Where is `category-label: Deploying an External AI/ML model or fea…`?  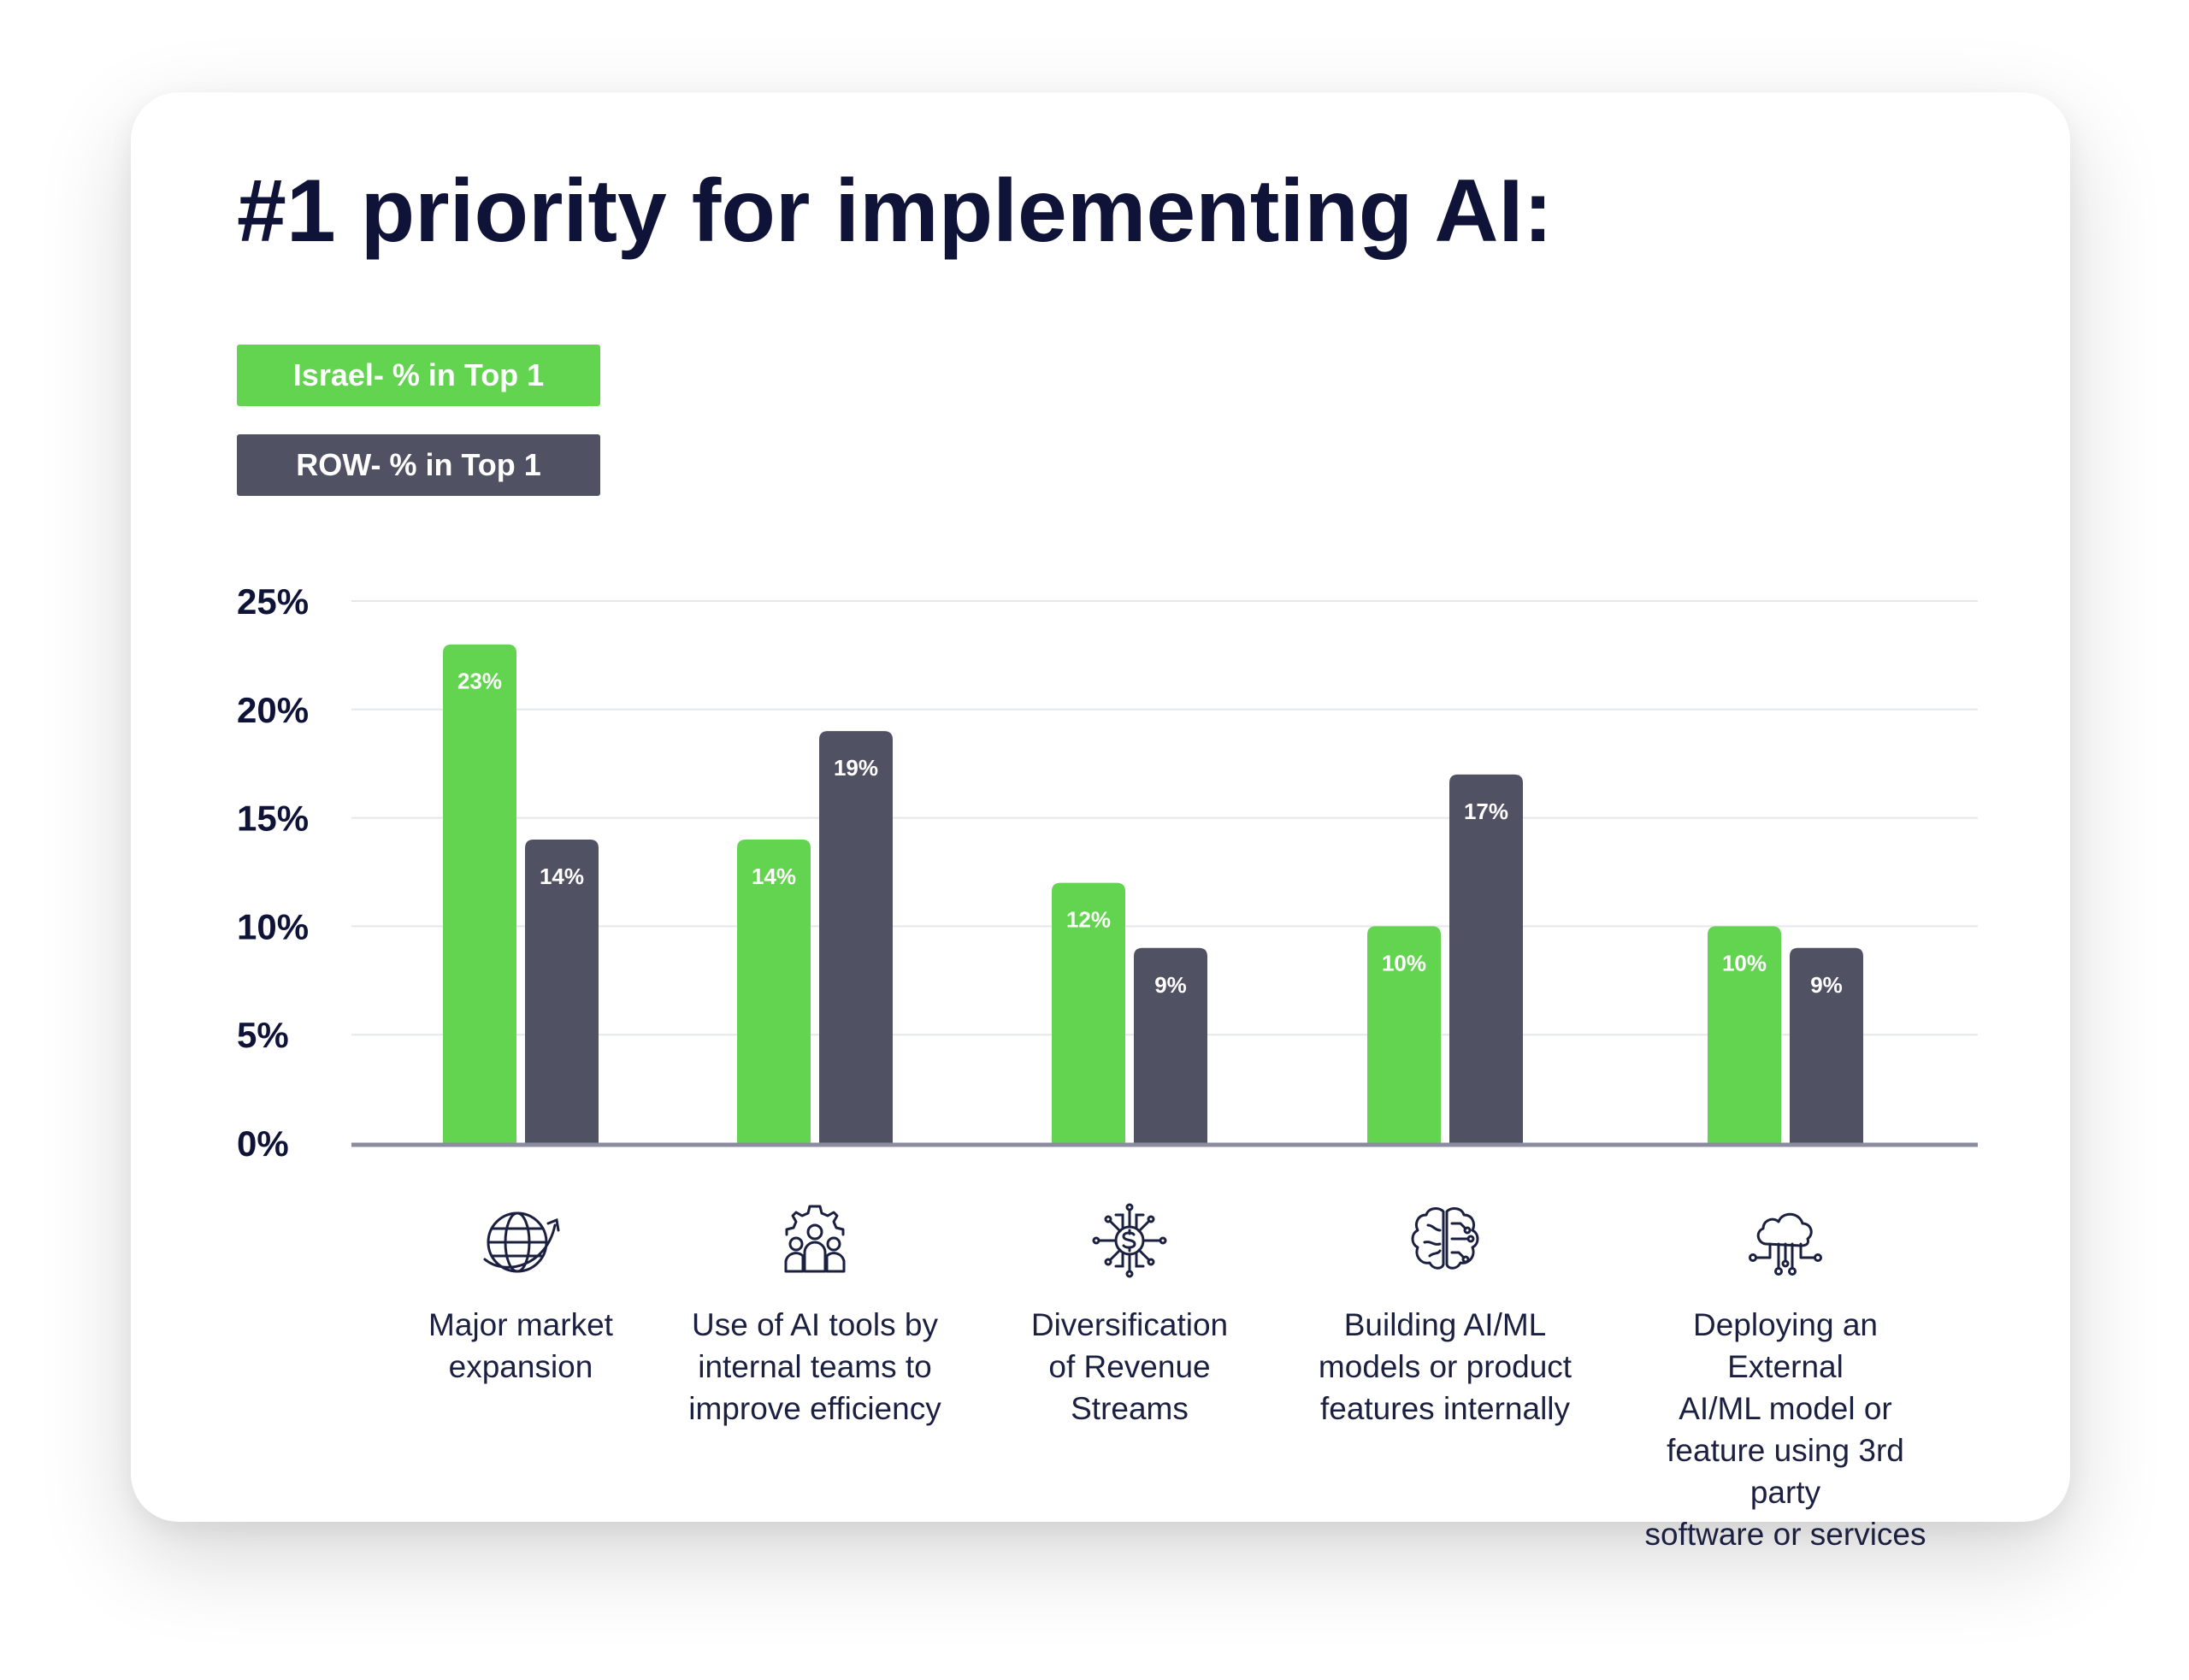
category-label: Deploying an External AI/ML model or fea… is located at coordinates (1785, 1429).